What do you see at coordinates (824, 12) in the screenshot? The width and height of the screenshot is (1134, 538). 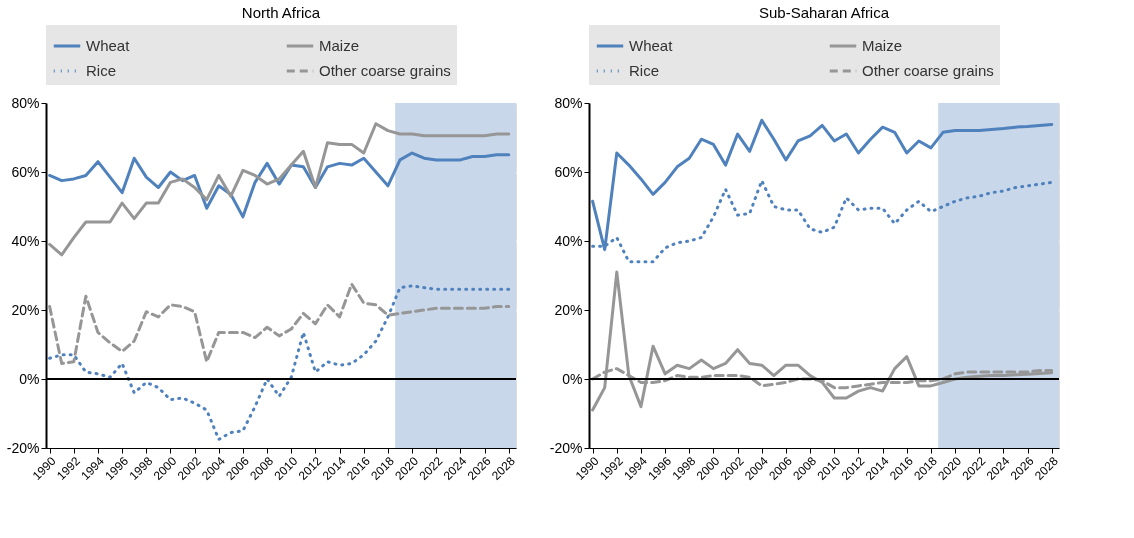 I see `chart-title: Sub-Saharan Africa` at bounding box center [824, 12].